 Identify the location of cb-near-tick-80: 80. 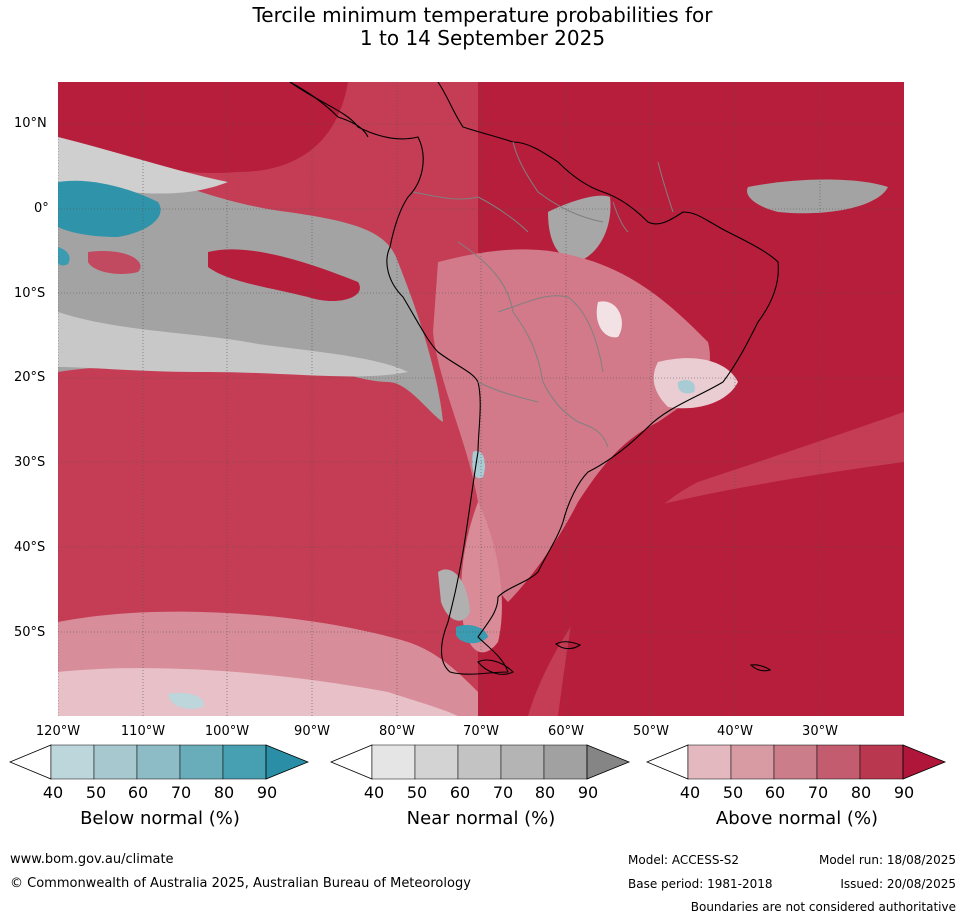
(545, 792).